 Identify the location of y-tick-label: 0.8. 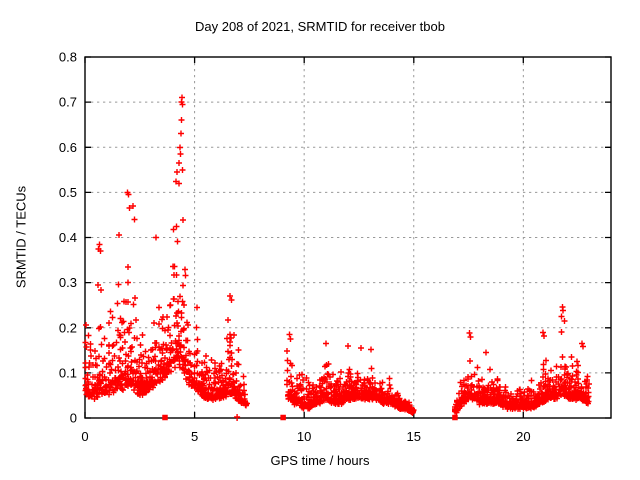
(68, 57).